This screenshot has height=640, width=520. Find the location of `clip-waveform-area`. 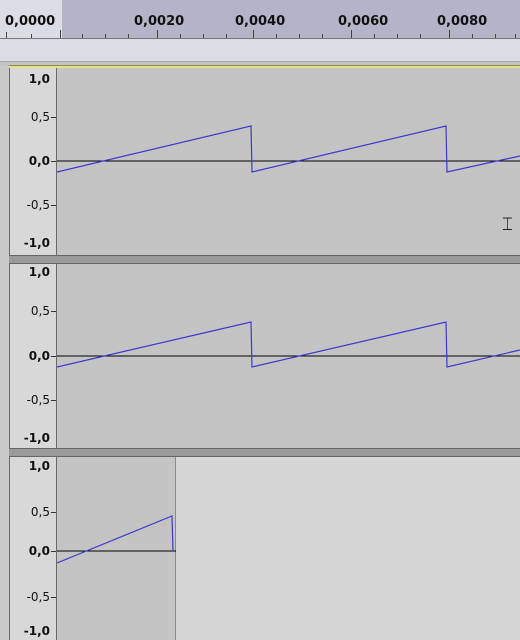

clip-waveform-area is located at coordinates (116, 548).